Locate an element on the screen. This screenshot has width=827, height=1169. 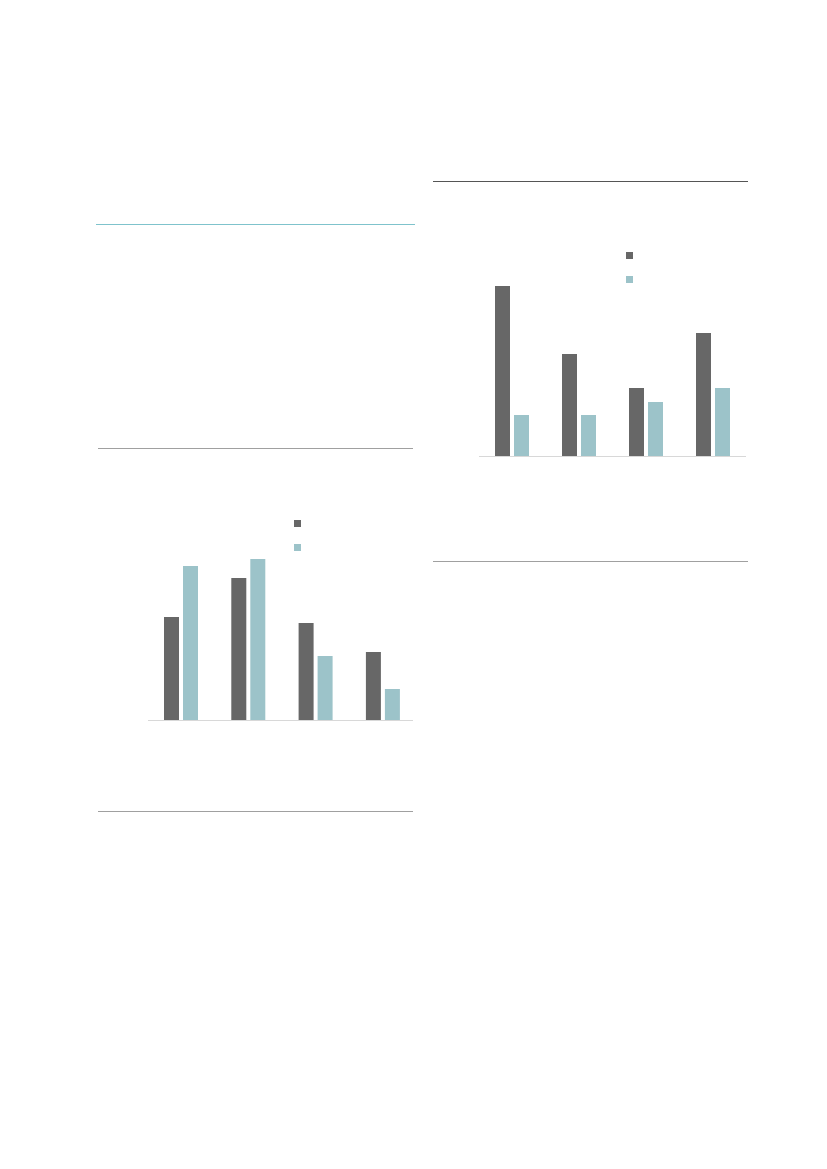
chart-2-bottom-rule is located at coordinates (590, 561).